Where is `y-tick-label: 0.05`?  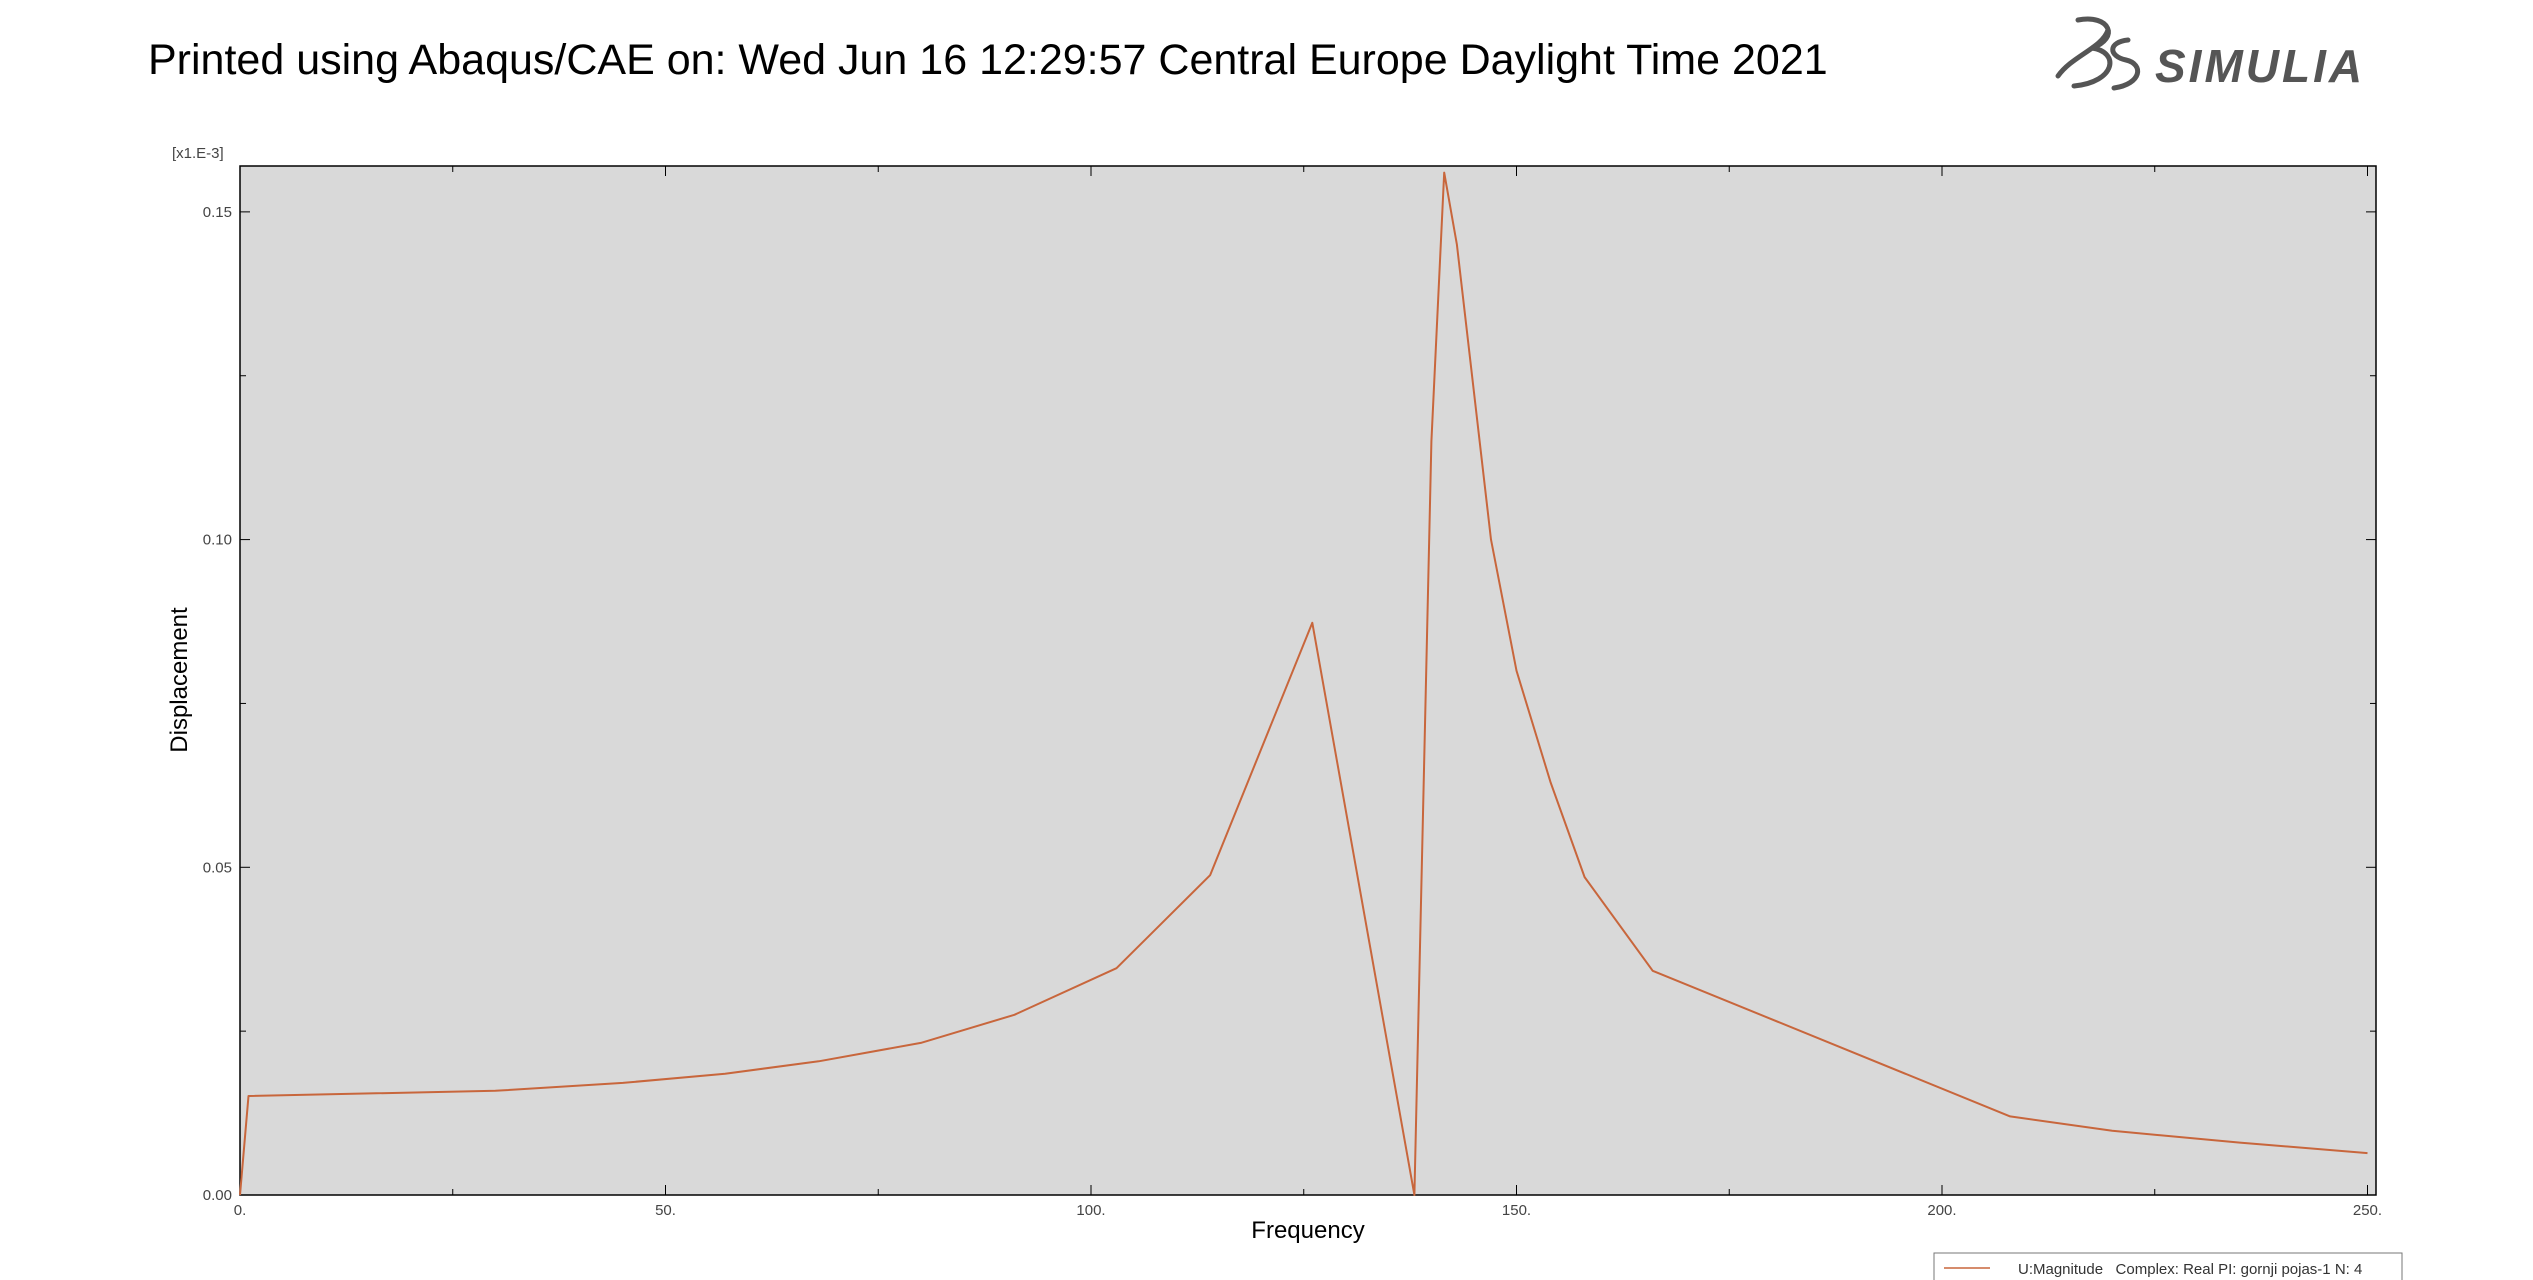 y-tick-label: 0.05 is located at coordinates (217, 867).